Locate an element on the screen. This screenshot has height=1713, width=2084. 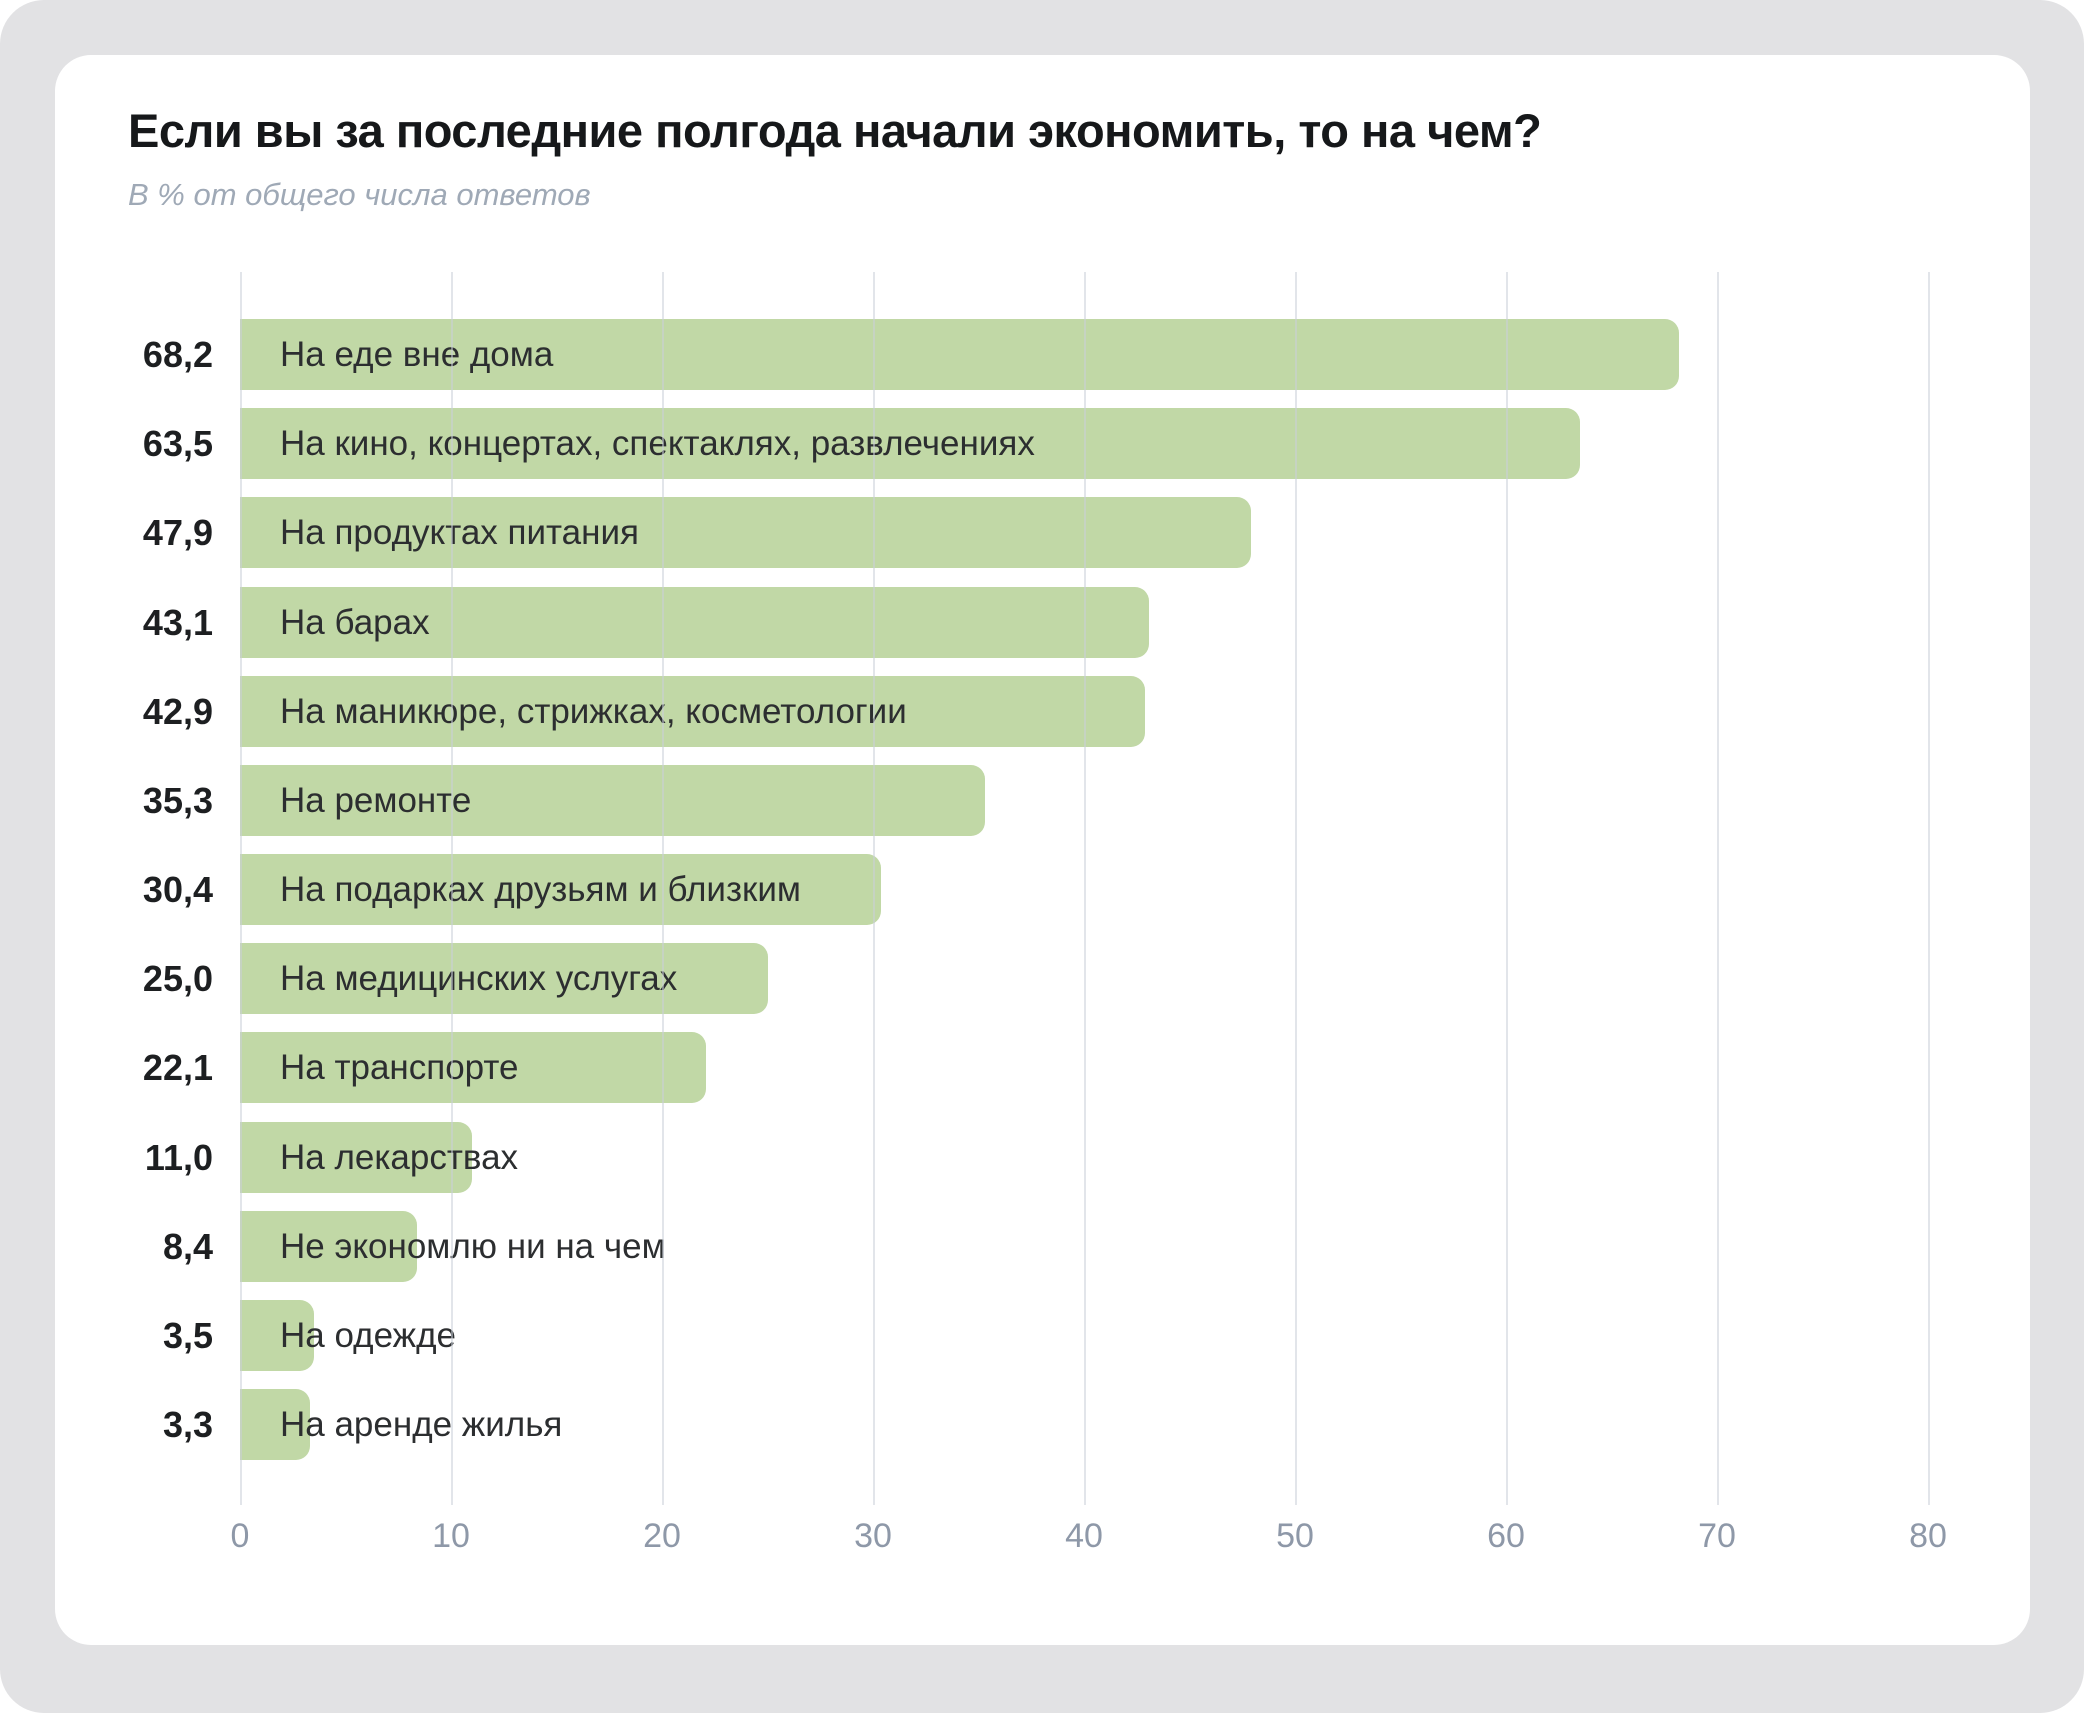
bar-category-label: На одежде is located at coordinates (368, 1335).